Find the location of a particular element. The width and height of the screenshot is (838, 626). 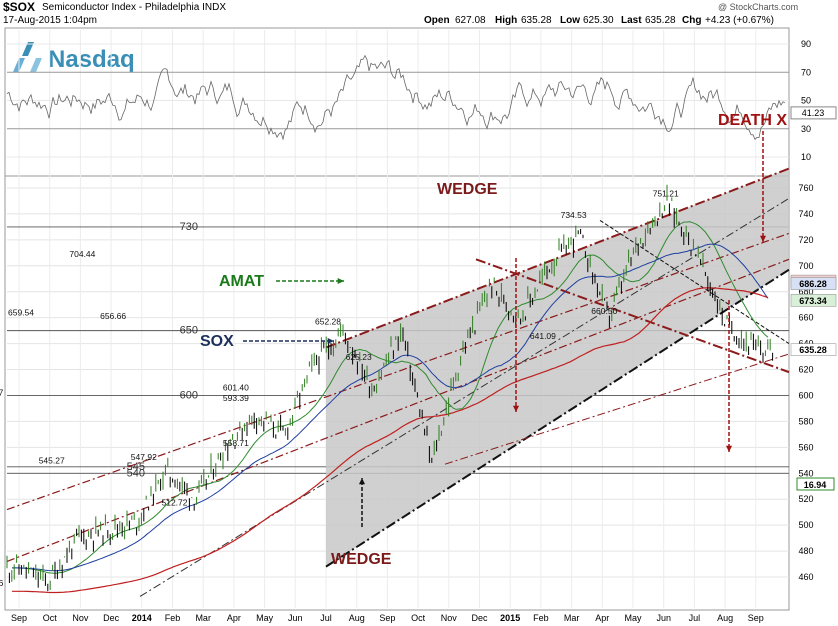

x-tick-label: 2015 is located at coordinates (510, 618).